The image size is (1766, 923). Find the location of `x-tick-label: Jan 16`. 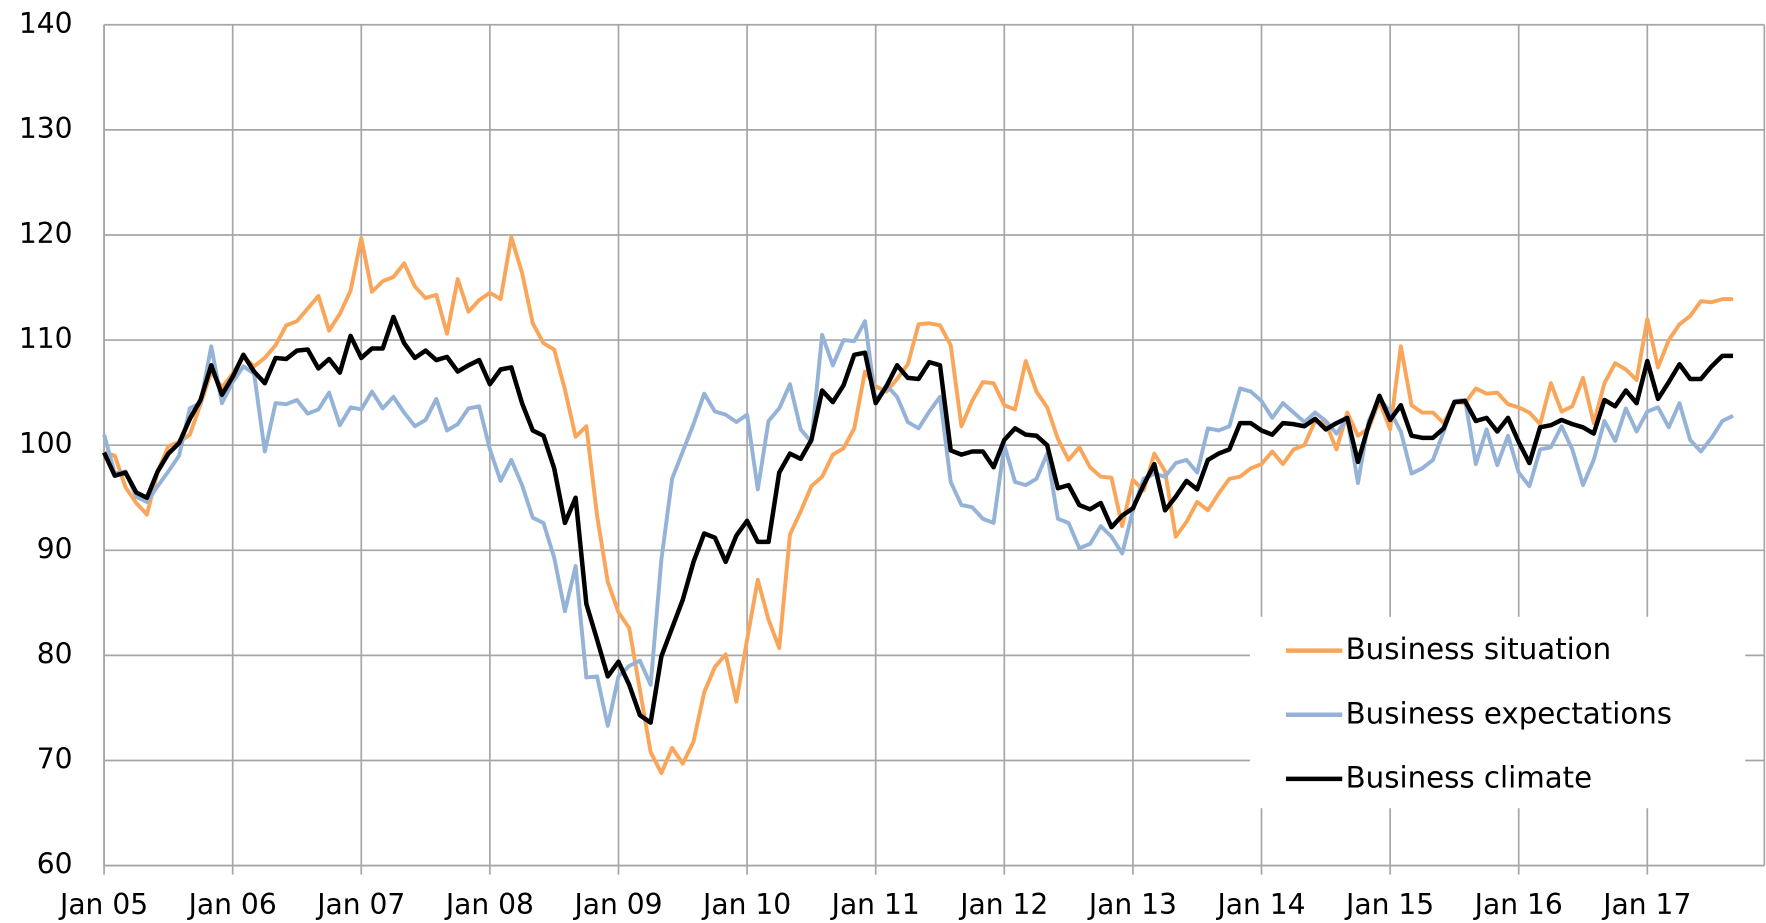

x-tick-label: Jan 16 is located at coordinates (1518, 904).